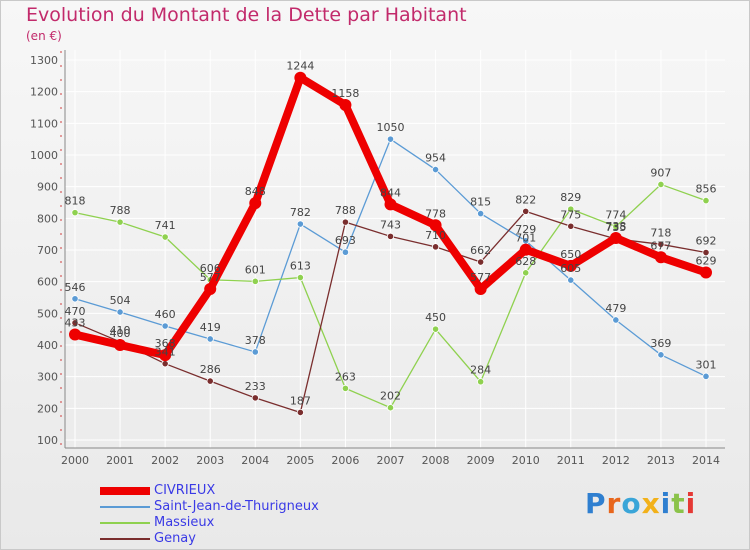 The image size is (750, 550). I want to click on data-label-massieux: 606, so click(210, 268).